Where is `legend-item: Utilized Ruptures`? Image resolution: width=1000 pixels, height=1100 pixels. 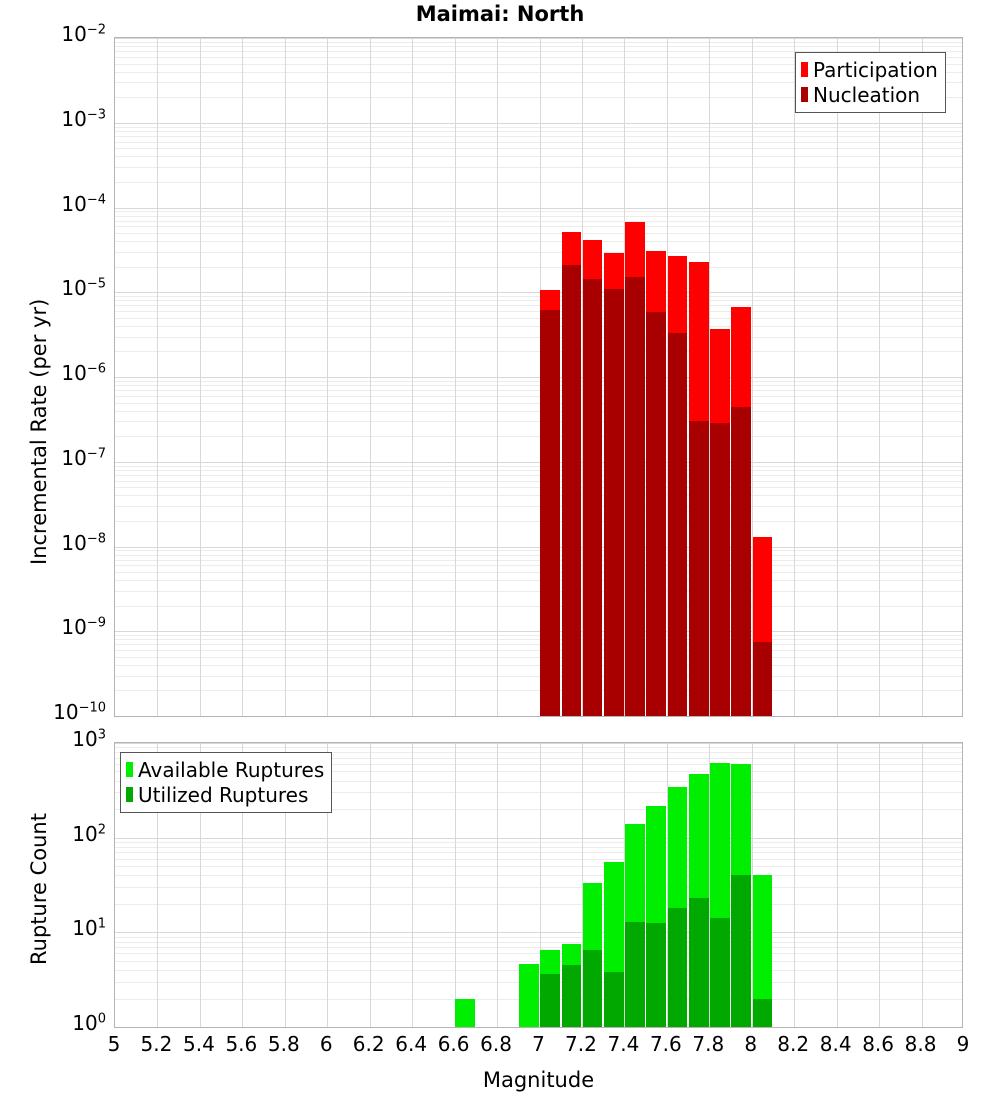 legend-item: Utilized Ruptures is located at coordinates (225, 794).